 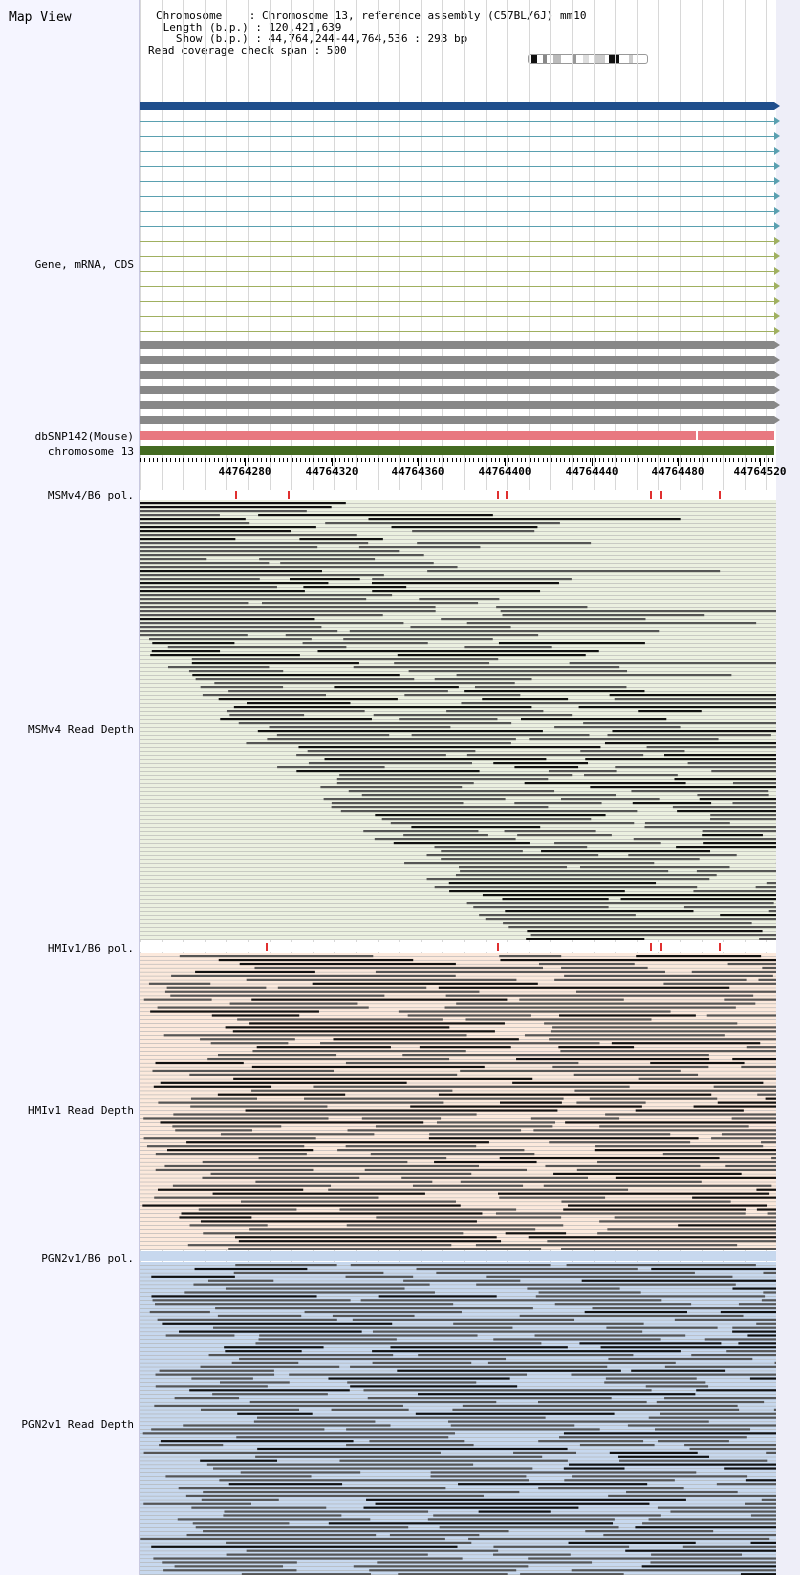 What do you see at coordinates (458, 495) in the screenshot?
I see `msm-polymorphism-row` at bounding box center [458, 495].